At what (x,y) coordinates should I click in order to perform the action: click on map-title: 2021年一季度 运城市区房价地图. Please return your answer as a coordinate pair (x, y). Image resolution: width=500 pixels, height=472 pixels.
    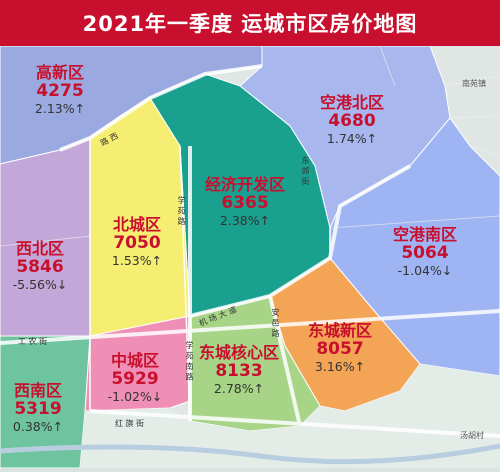
    Looking at the image, I should click on (250, 23).